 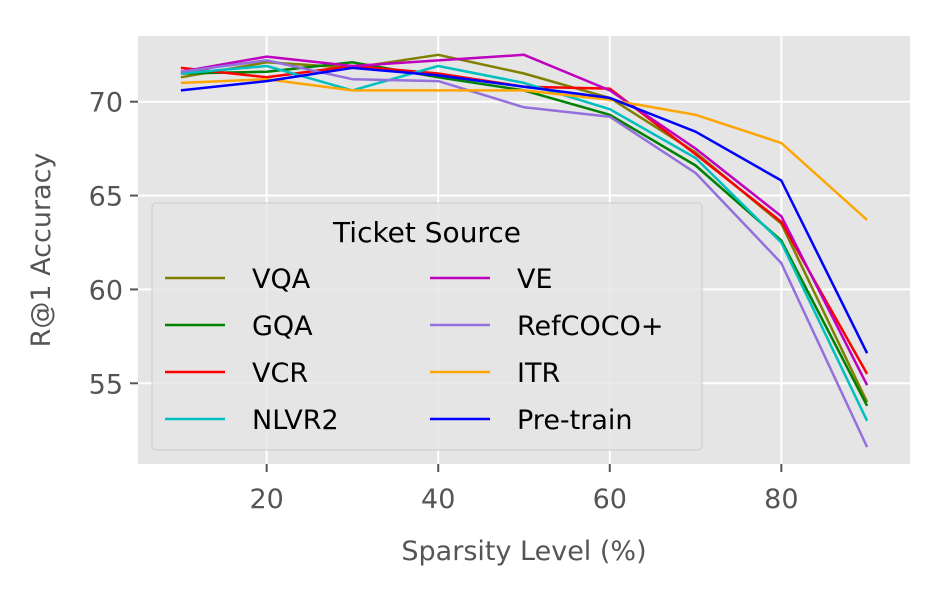 What do you see at coordinates (590, 326) in the screenshot?
I see `legend-label-refcoco: RefCOCO+` at bounding box center [590, 326].